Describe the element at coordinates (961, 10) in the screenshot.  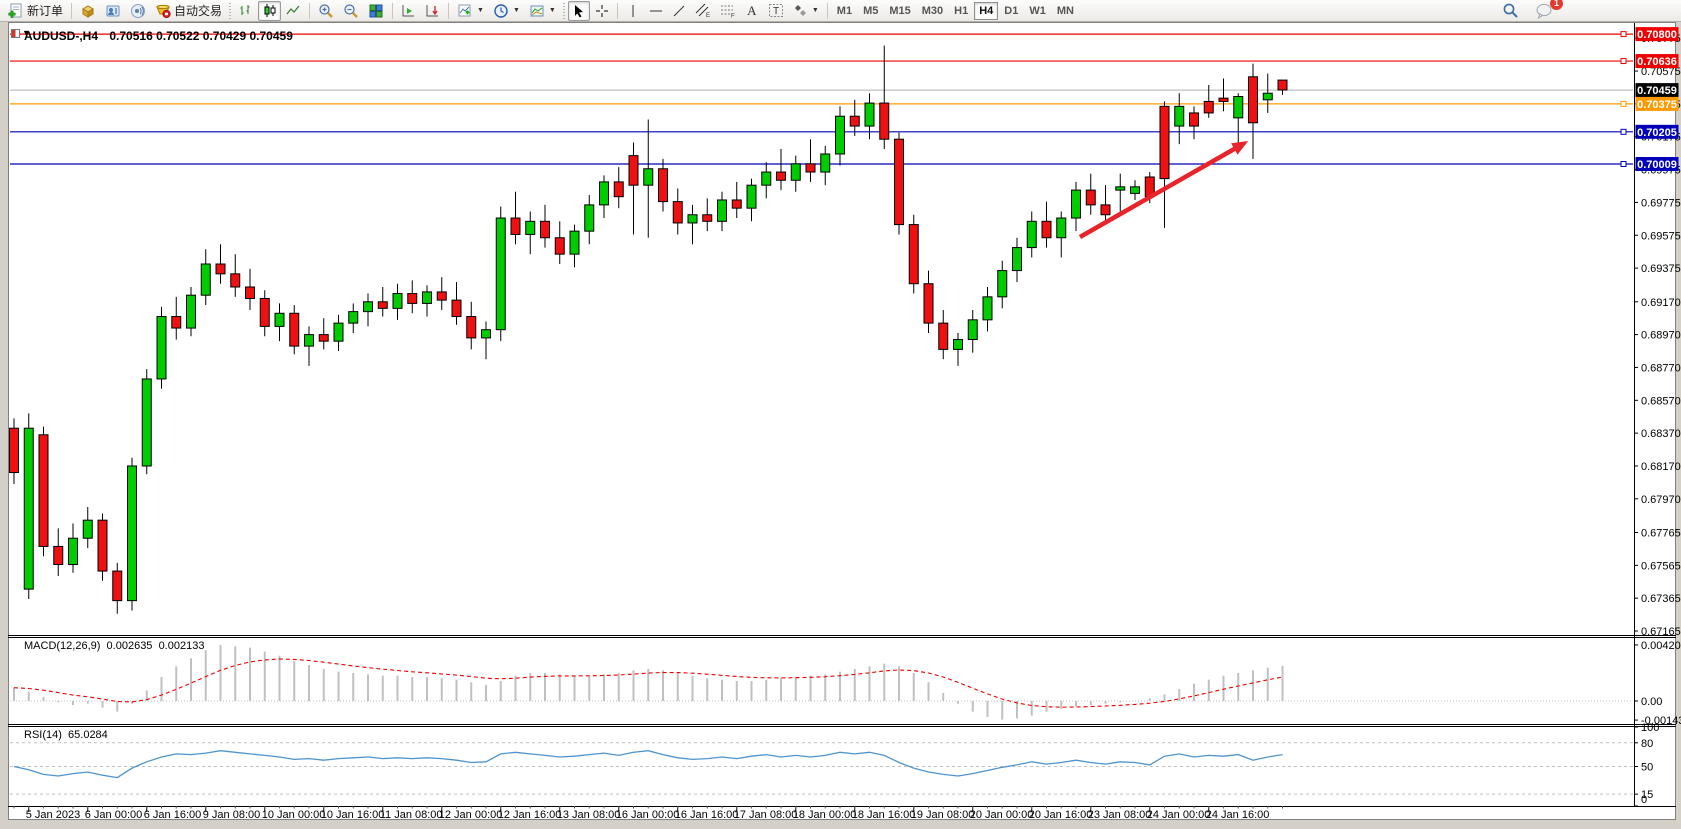
I see `timeframe-h1: H1` at that location.